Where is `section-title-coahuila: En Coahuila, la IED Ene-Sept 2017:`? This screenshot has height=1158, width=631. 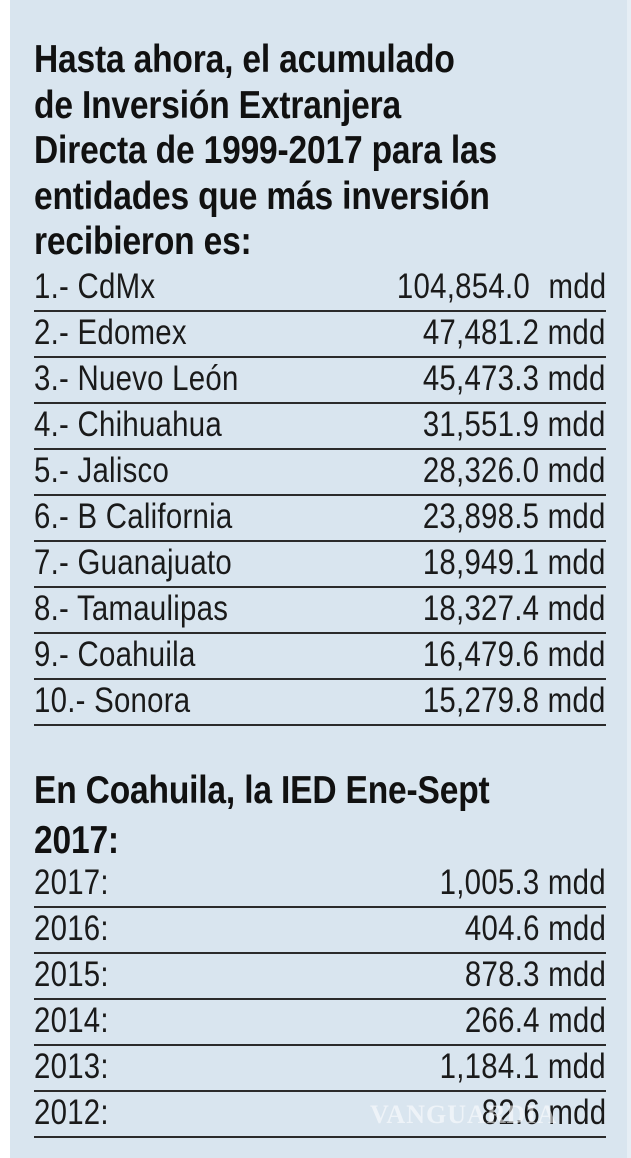
section-title-coahuila: En Coahuila, la IED Ene-Sept 2017: is located at coordinates (320, 815).